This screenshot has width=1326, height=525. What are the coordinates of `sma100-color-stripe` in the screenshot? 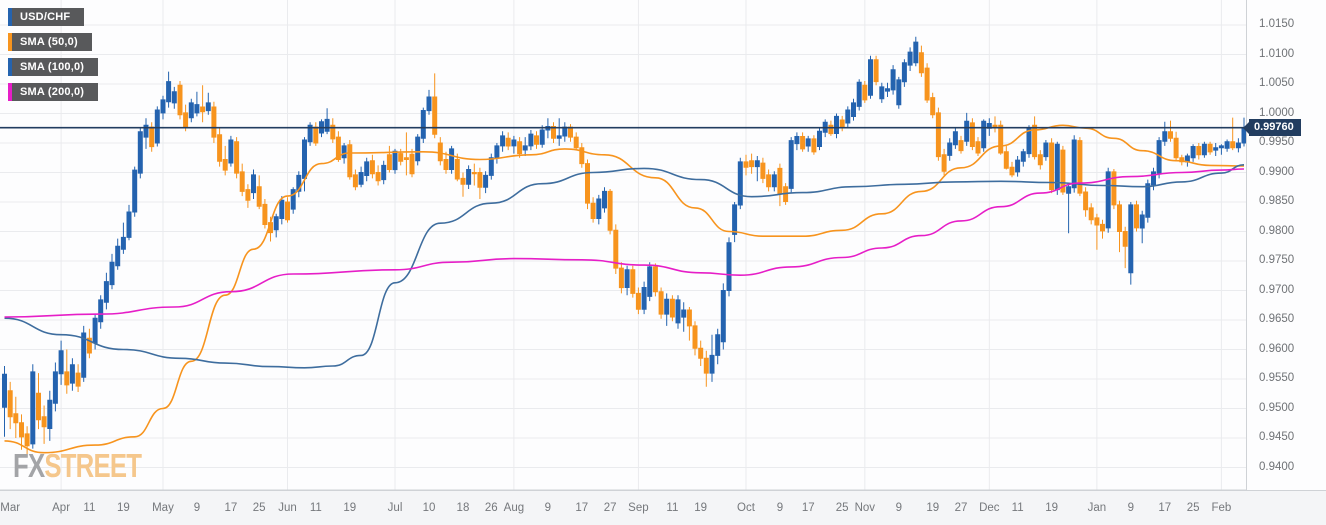 It's located at (10, 67).